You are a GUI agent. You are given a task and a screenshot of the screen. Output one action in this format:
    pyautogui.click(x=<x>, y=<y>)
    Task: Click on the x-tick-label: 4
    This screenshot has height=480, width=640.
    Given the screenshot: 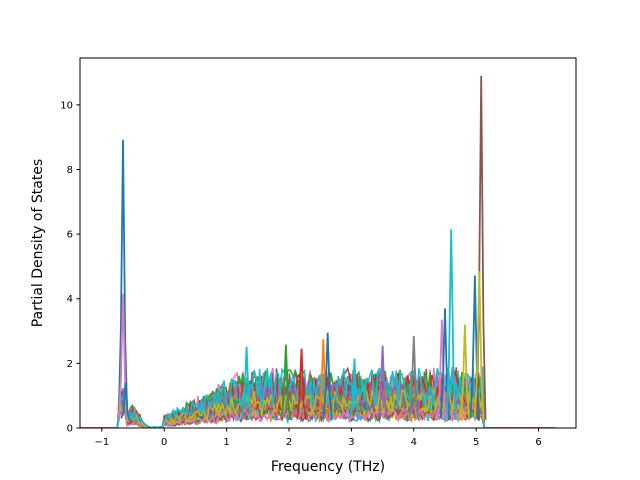 What is the action you would take?
    pyautogui.click(x=414, y=442)
    